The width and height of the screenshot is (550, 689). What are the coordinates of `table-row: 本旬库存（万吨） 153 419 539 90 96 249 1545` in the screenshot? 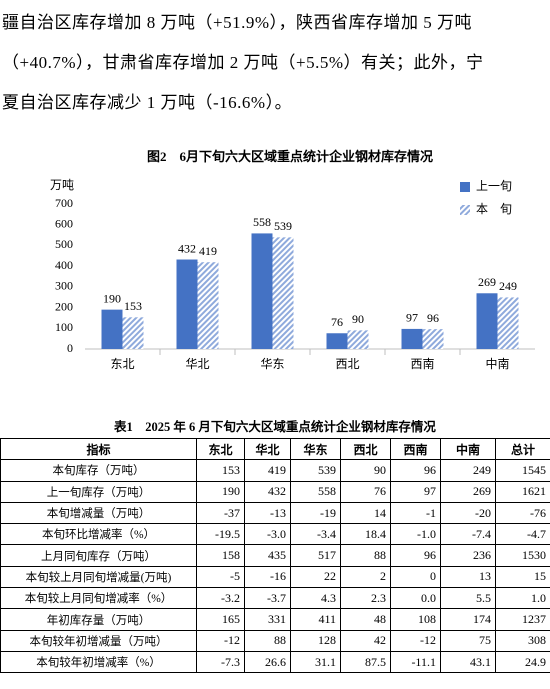 It's located at (275, 470).